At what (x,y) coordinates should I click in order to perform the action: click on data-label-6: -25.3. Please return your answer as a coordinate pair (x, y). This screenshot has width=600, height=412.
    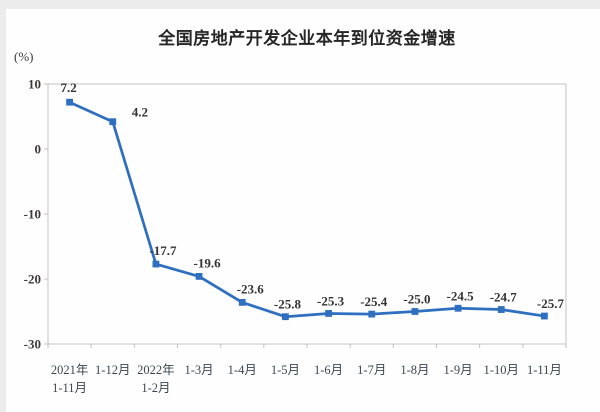
    Looking at the image, I should click on (331, 300).